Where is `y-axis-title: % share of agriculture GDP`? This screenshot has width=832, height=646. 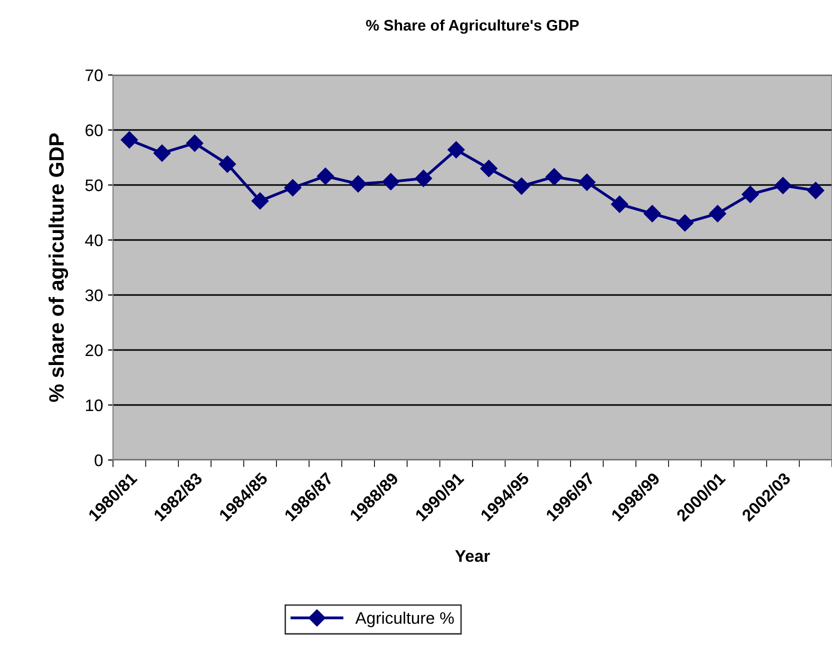 y-axis-title: % share of agriculture GDP is located at coordinates (58, 267).